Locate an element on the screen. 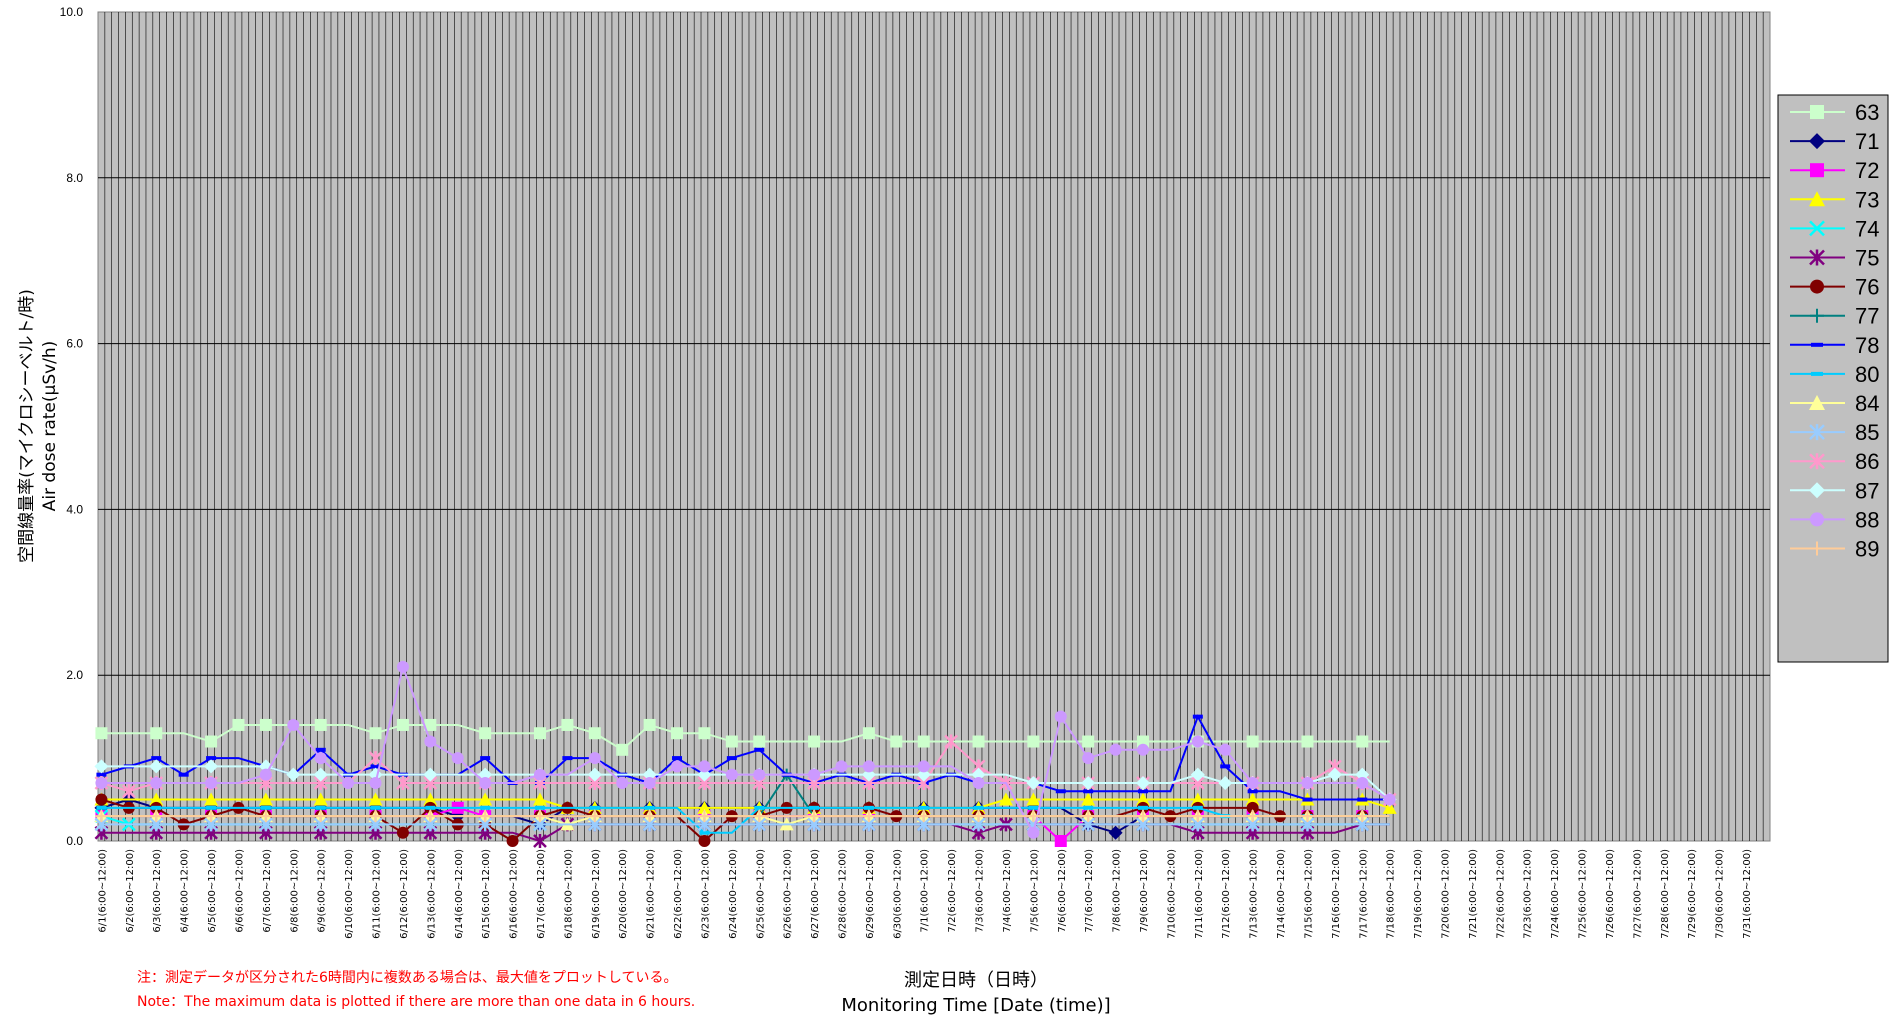 The height and width of the screenshot is (1019, 1896). x-tick-label: 6/12(6:00~12:00) is located at coordinates (404, 894).